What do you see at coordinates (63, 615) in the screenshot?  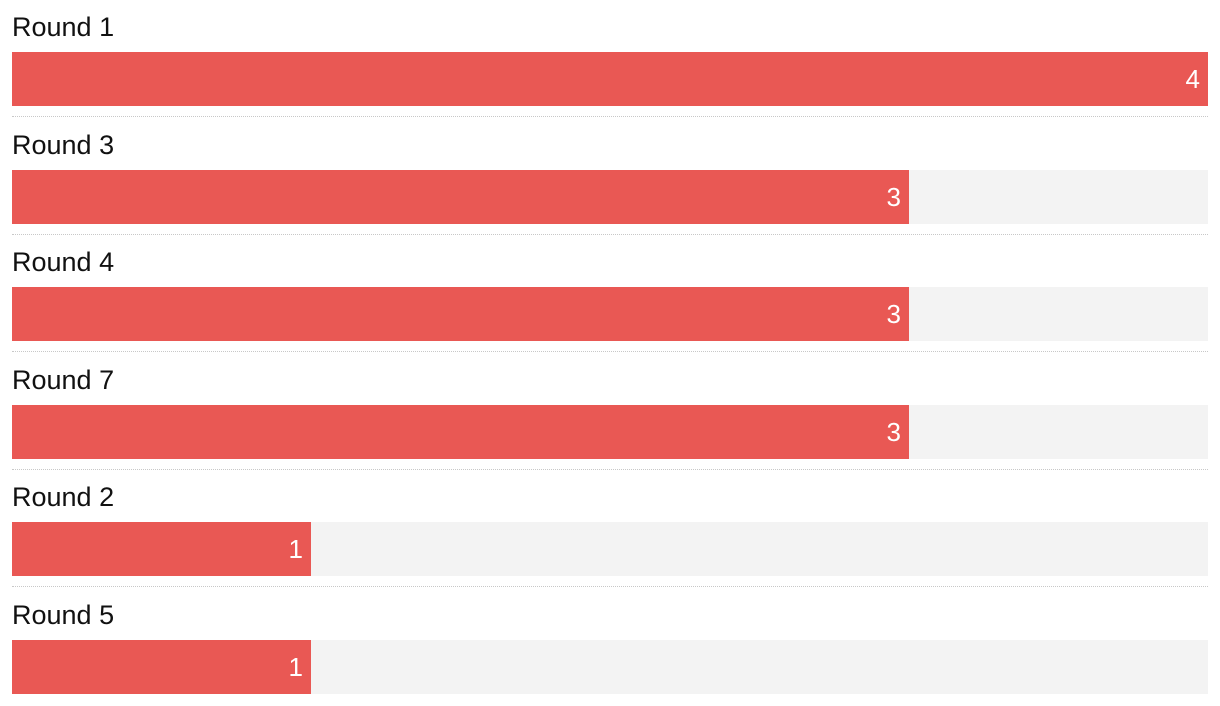 I see `category-label: Round 5` at bounding box center [63, 615].